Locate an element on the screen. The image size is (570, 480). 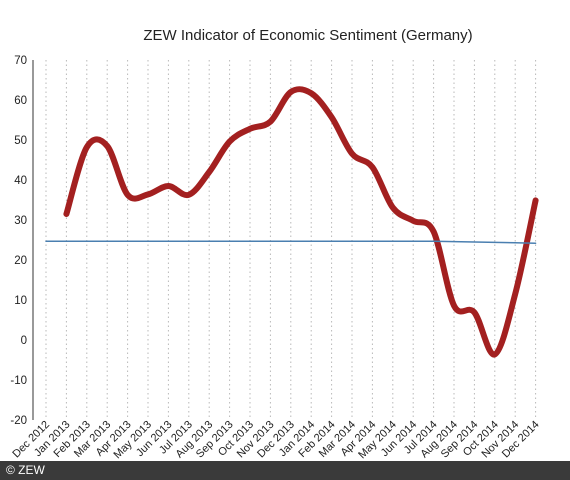
y-tick-label: -20 is located at coordinates (18, 421).